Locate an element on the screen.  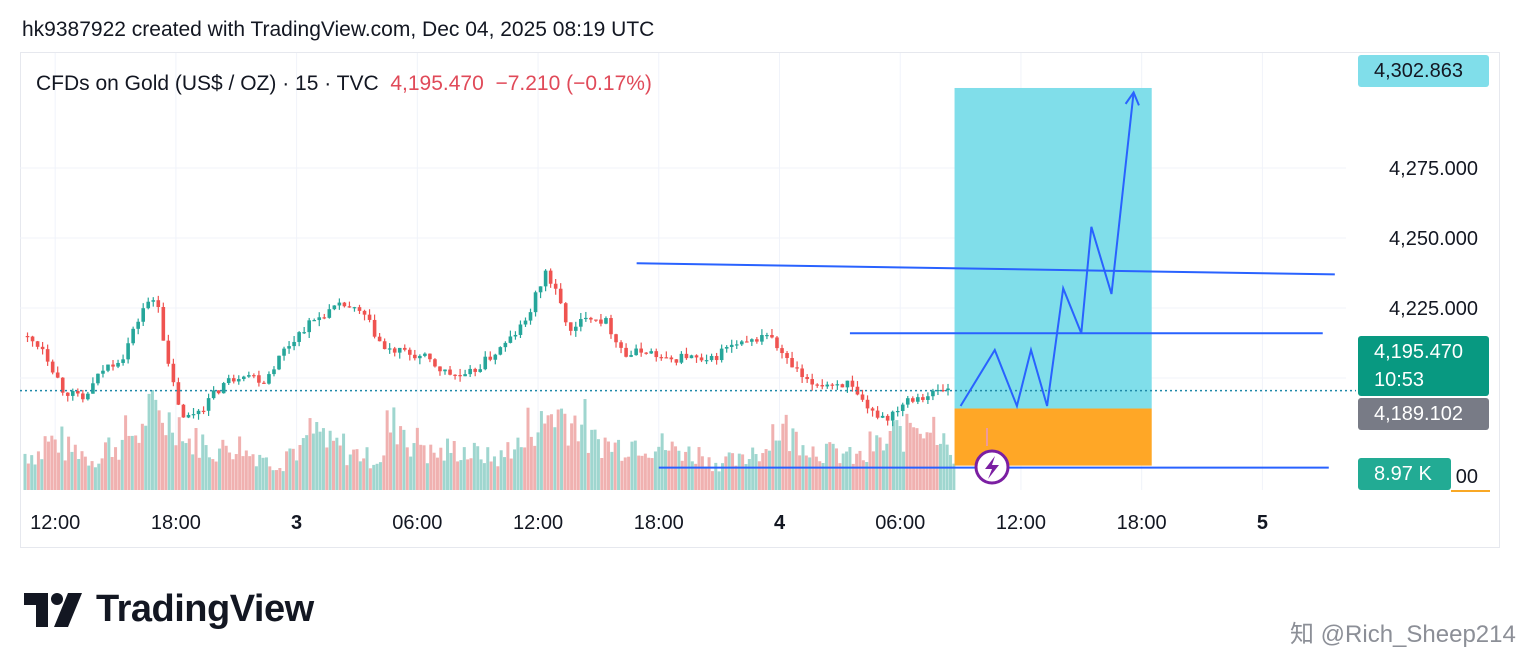
y-tick-label: 4,250.000 is located at coordinates (1433, 239).